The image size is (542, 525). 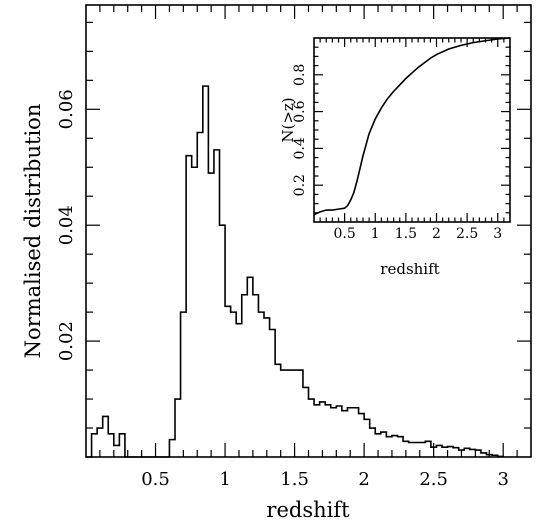 I want to click on inset-background, so click(x=412, y=130).